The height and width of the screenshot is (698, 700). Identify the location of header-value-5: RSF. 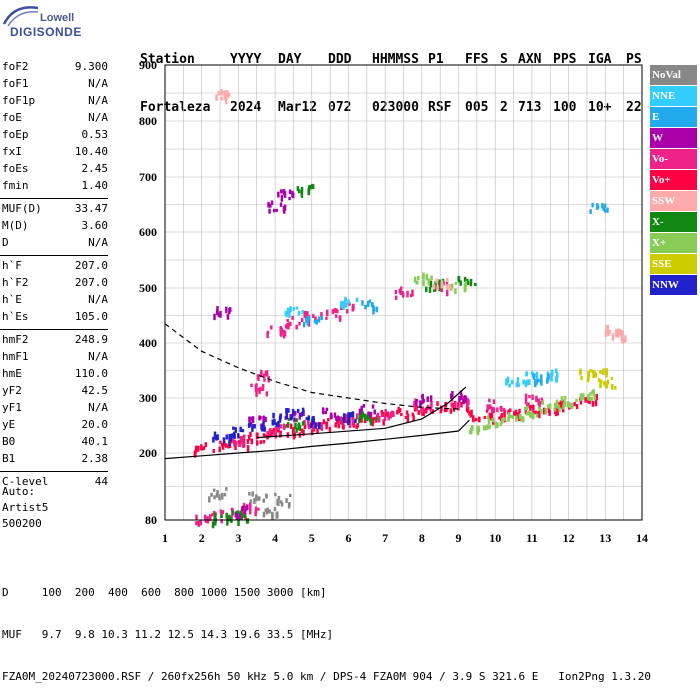
(440, 107).